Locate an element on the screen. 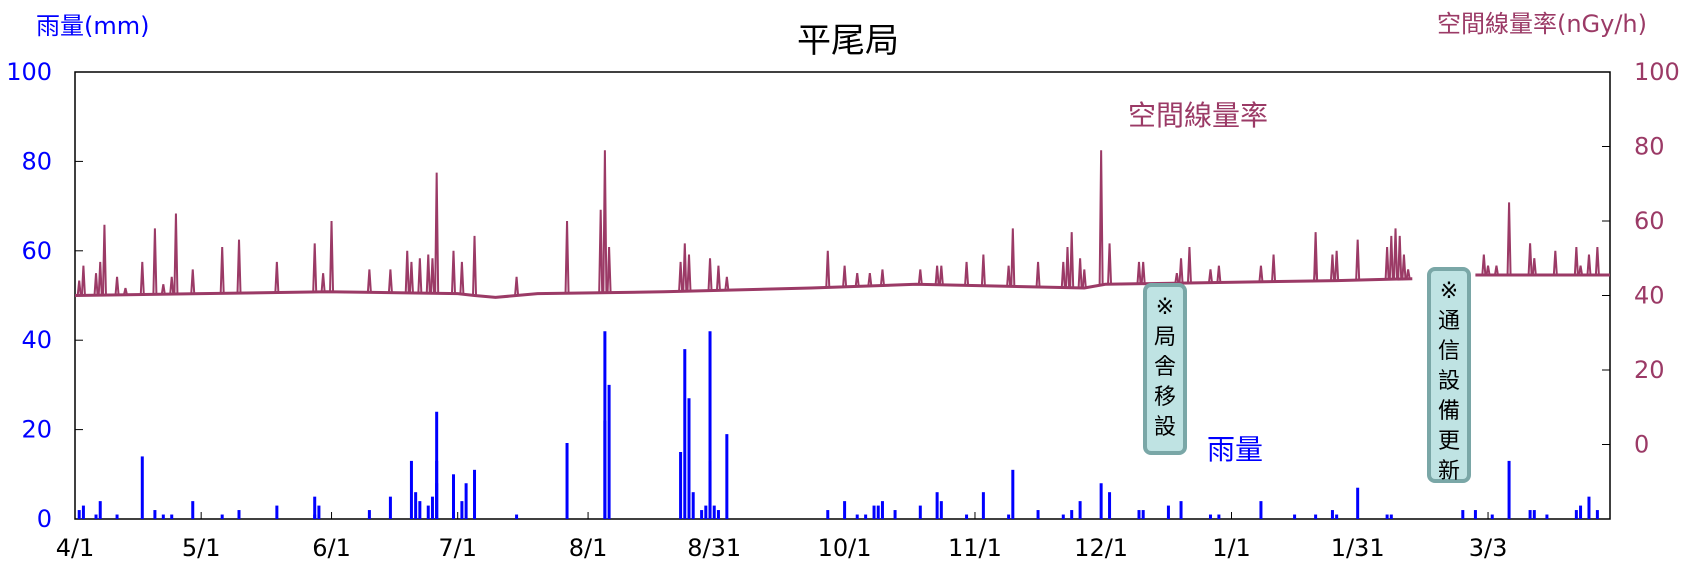 This screenshot has height=564, width=1683. comm-upgrade-note: ※ 通信設備更新 is located at coordinates (1449, 375).